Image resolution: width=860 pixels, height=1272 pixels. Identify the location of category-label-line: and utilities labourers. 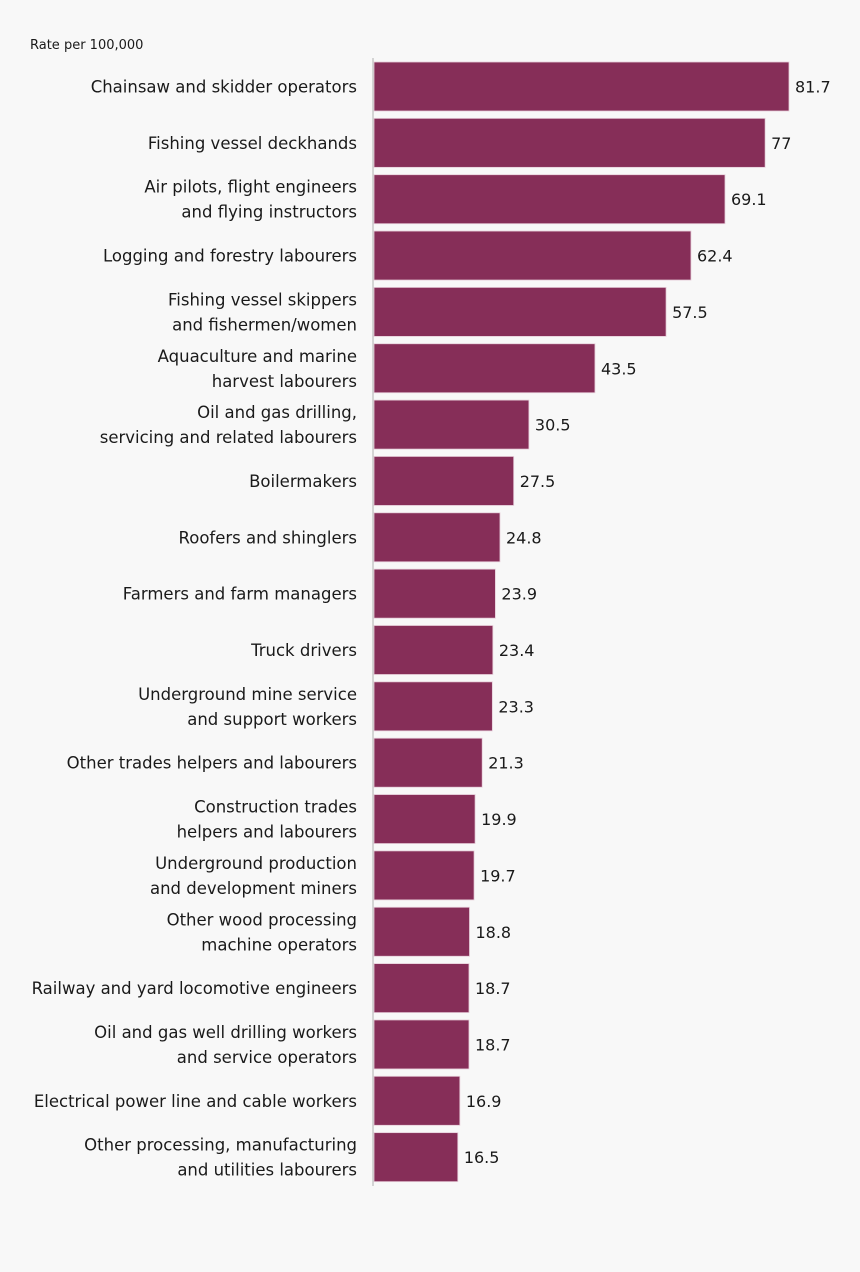
(267, 1170).